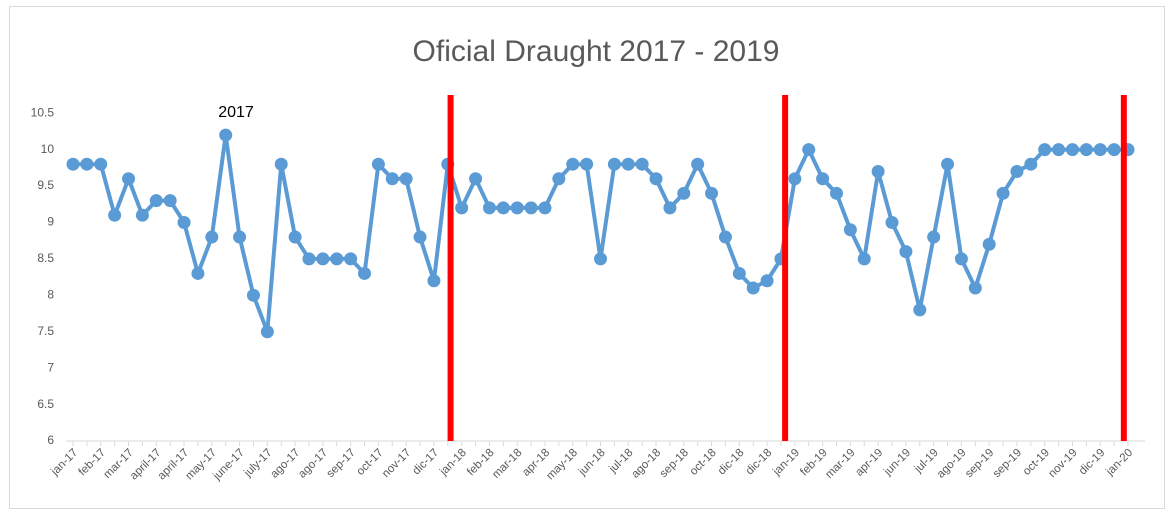 The height and width of the screenshot is (519, 1175). I want to click on y-tick-label: 6.5, so click(45, 404).